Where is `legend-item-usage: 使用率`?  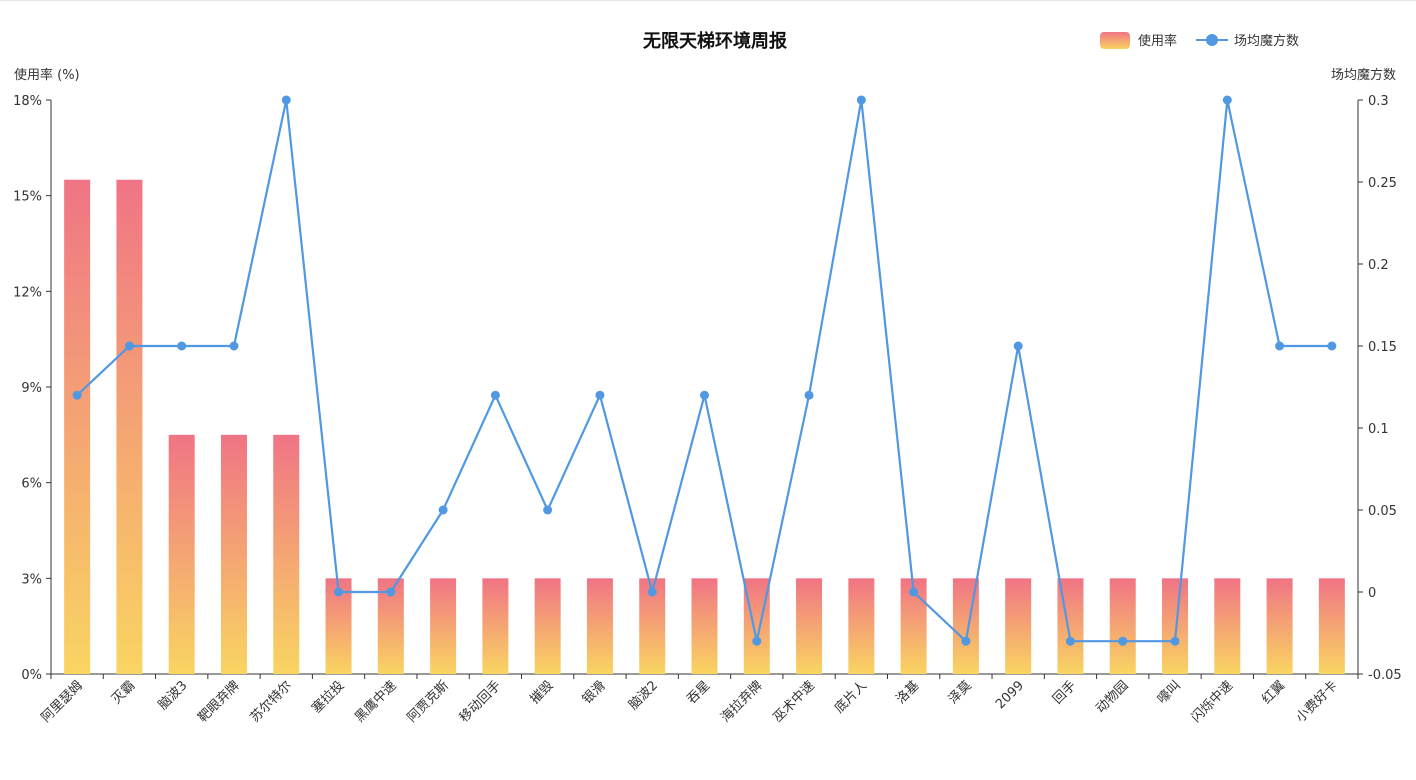
legend-item-usage: 使用率 is located at coordinates (1138, 40).